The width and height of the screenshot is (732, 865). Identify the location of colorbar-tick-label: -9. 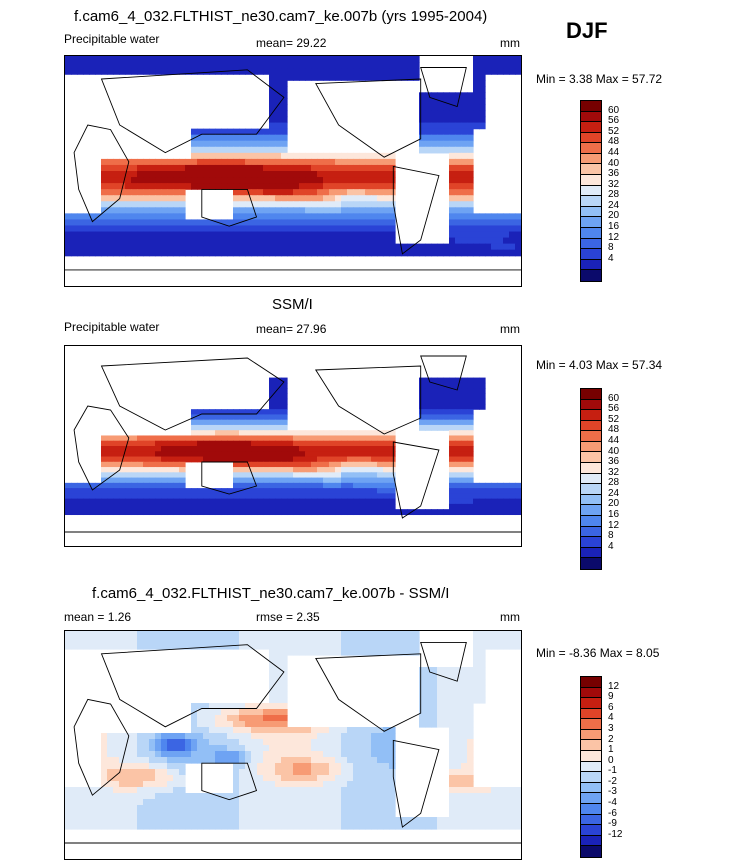
(612, 824).